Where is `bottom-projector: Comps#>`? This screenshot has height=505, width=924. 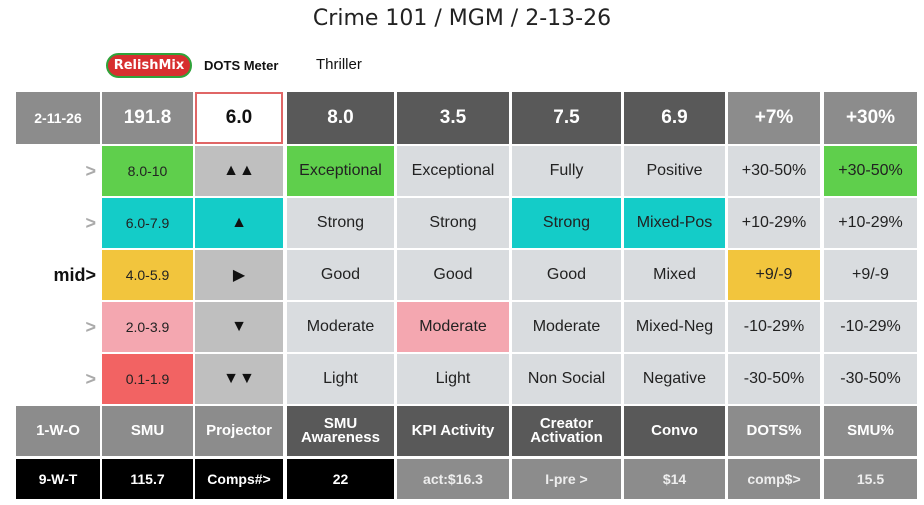
bottom-projector: Comps#> is located at coordinates (239, 479).